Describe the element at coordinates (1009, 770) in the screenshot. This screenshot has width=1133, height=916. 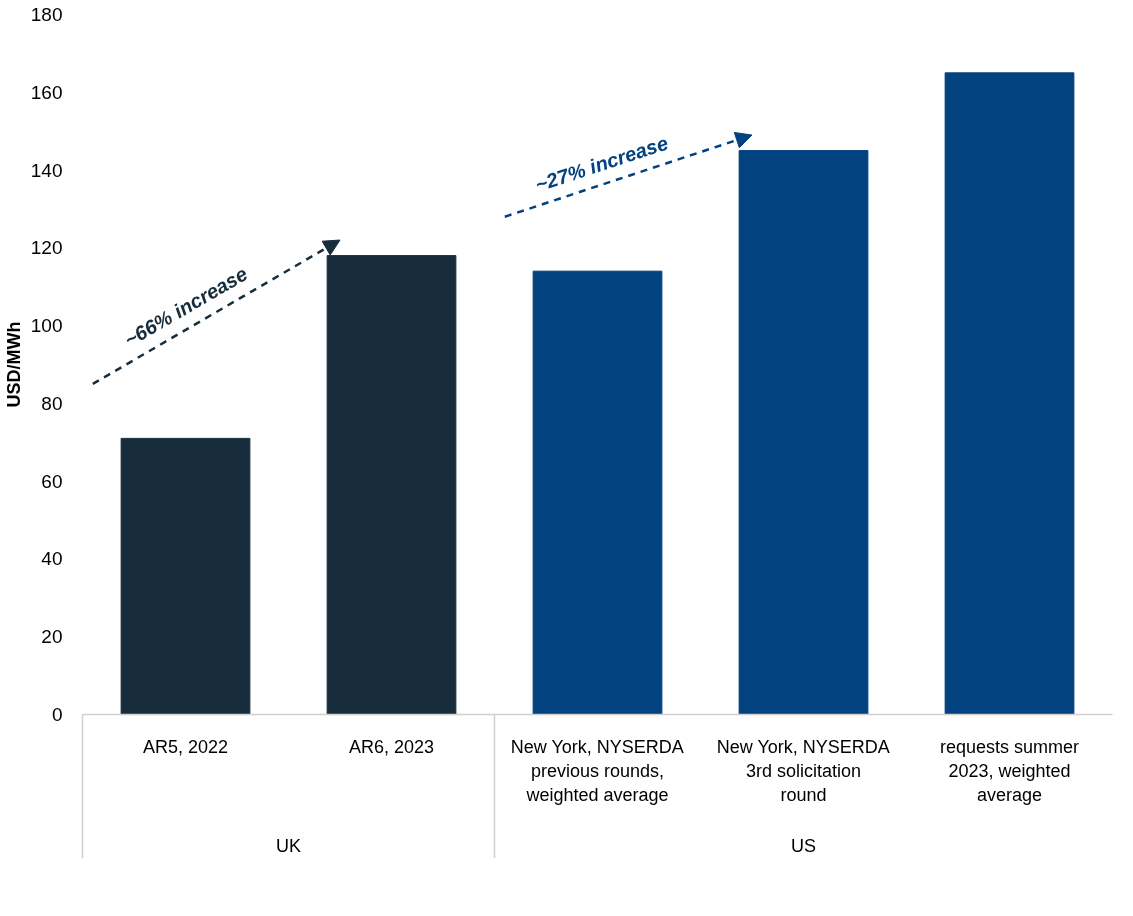
I see `x-tick-label: requests summer 2023, weighted average` at that location.